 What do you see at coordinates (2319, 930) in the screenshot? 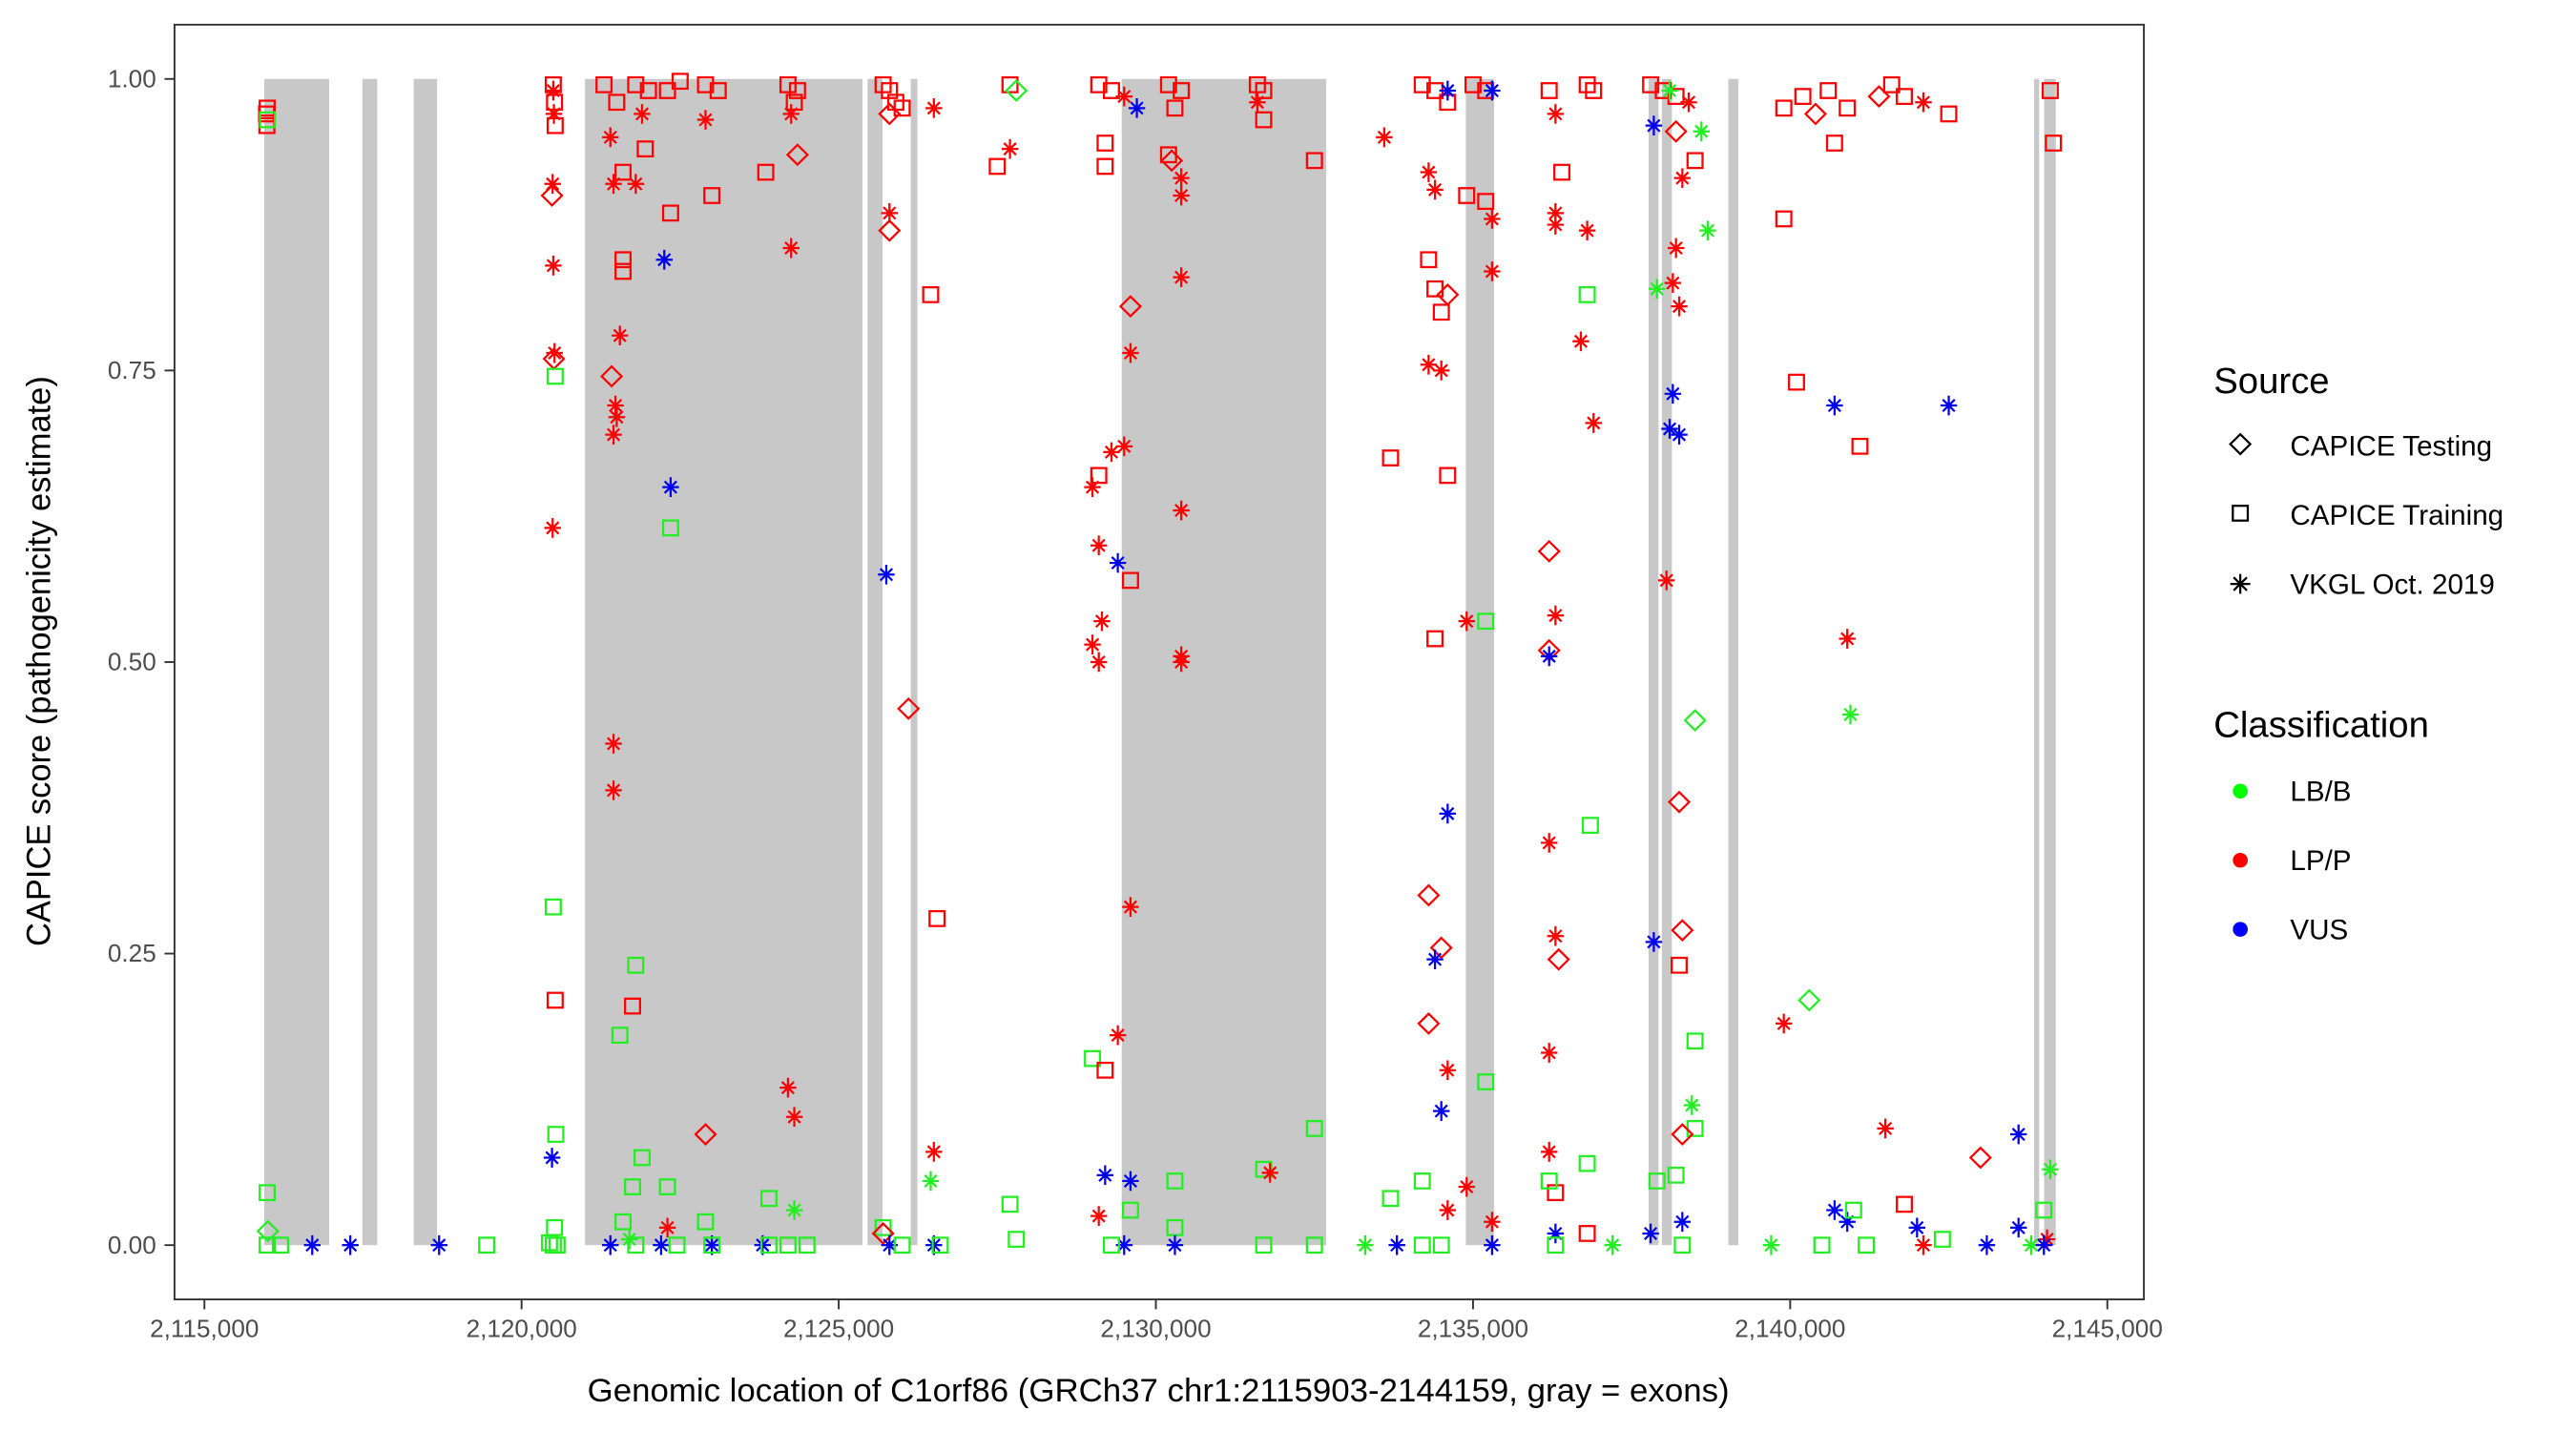
I see `legend-label: VUS` at bounding box center [2319, 930].